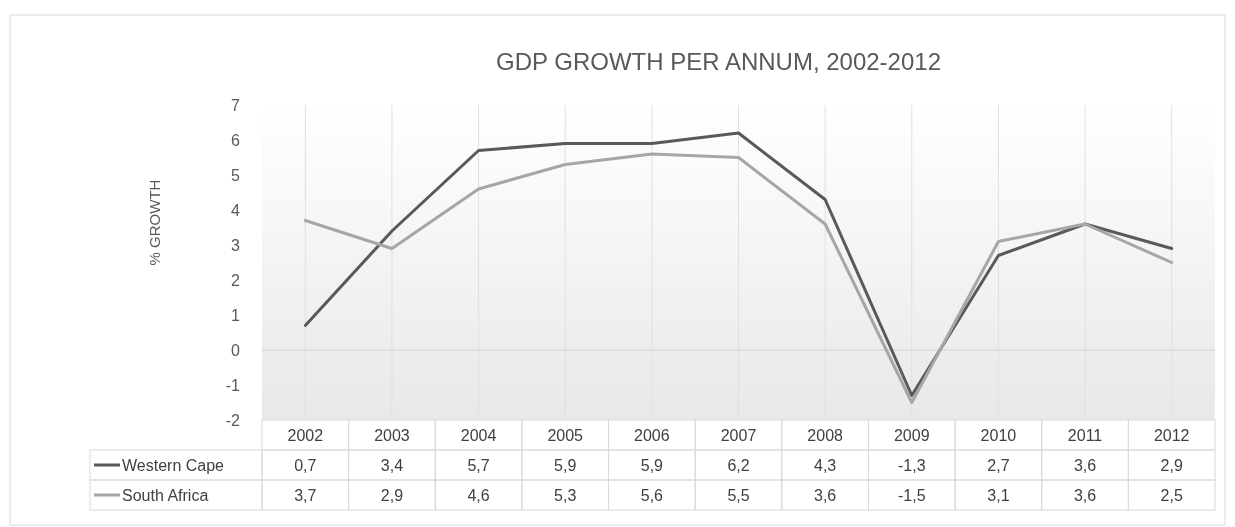  I want to click on y-tick-label: 7, so click(236, 105).